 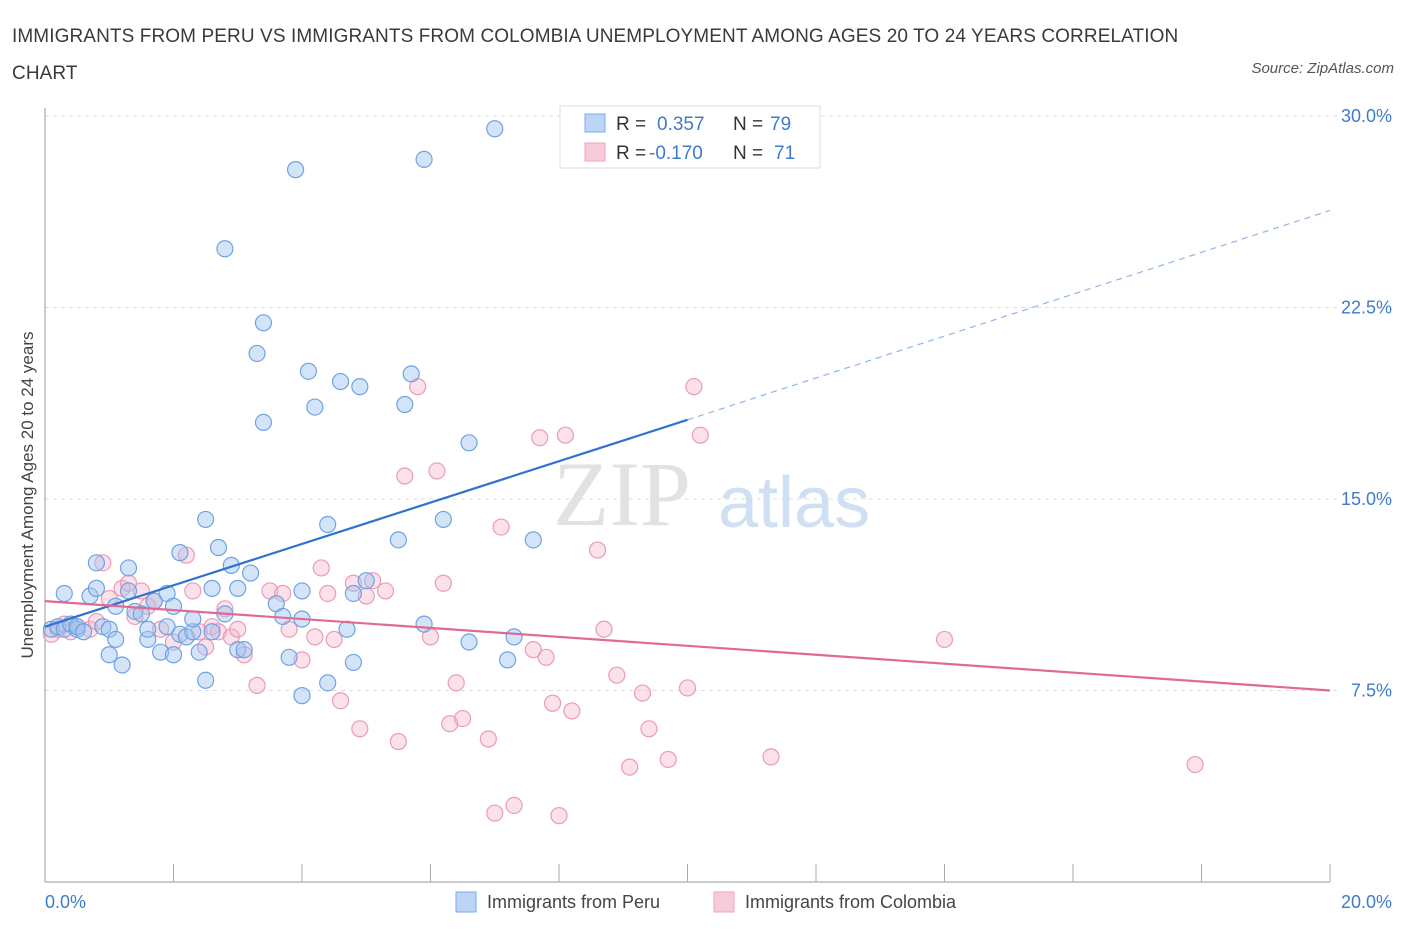 What do you see at coordinates (681, 124) in the screenshot?
I see `peru-r-value: 0.357` at bounding box center [681, 124].